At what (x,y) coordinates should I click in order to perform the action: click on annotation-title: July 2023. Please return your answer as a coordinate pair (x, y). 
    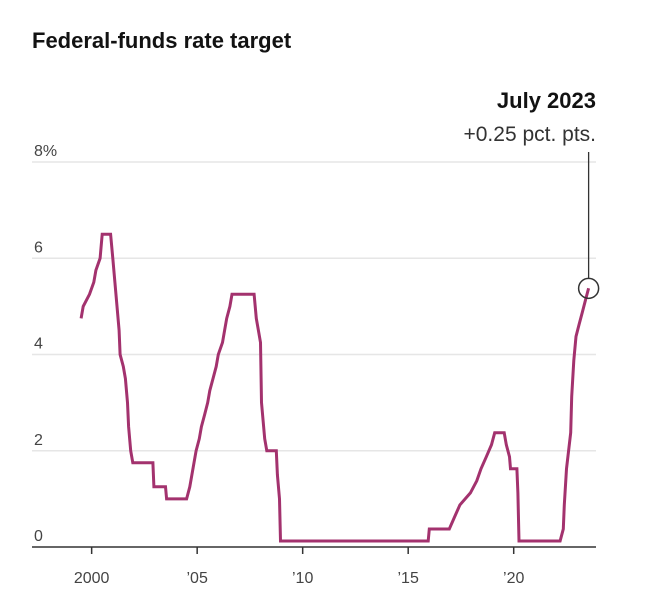
    Looking at the image, I should click on (546, 100).